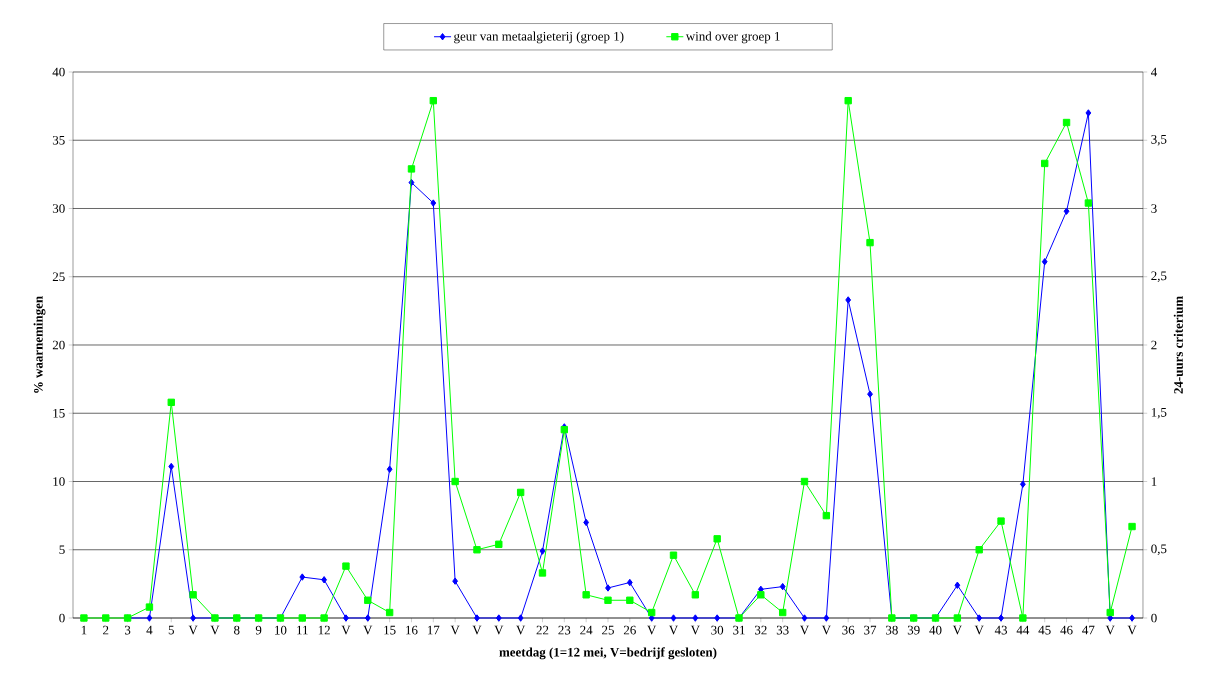  What do you see at coordinates (58, 140) in the screenshot?
I see `y-tick-label: 35` at bounding box center [58, 140].